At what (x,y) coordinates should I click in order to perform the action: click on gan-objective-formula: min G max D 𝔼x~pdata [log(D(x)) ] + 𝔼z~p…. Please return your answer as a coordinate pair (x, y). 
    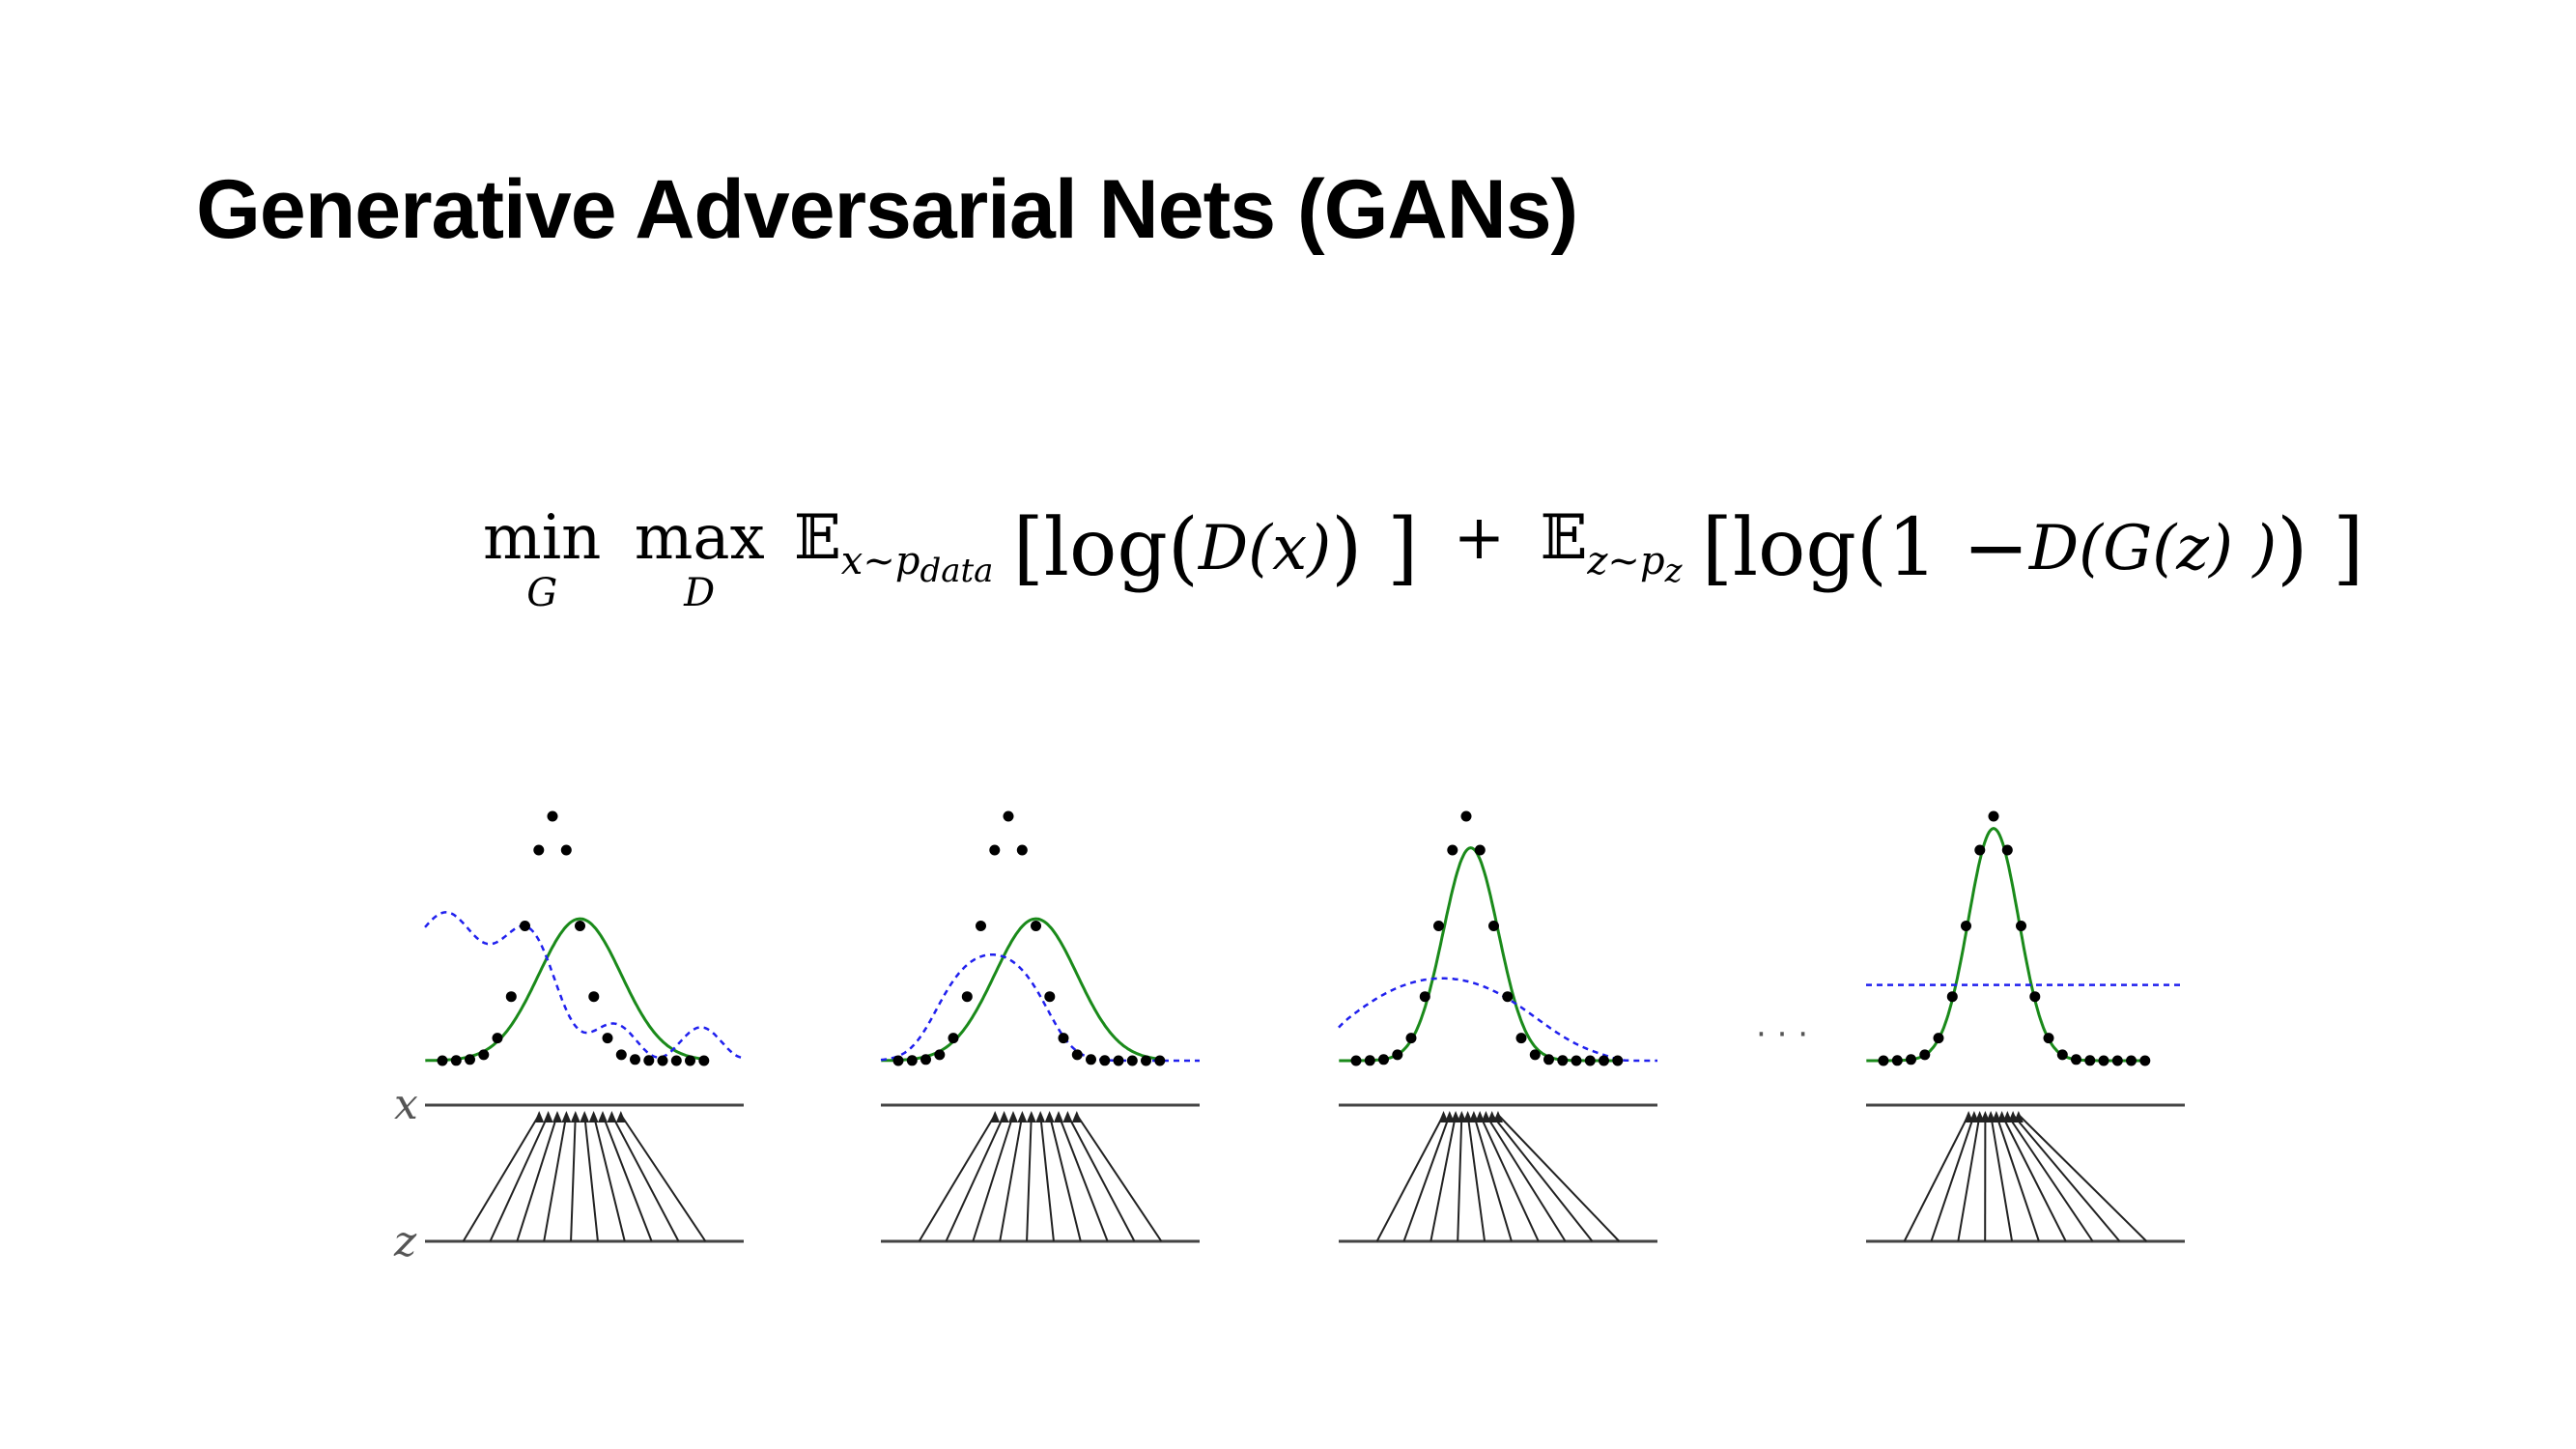
    Looking at the image, I should click on (1423, 557).